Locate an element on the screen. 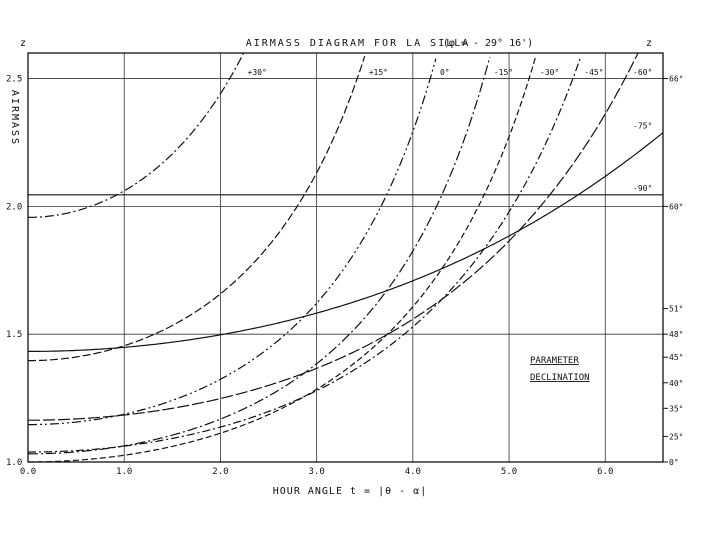 The height and width of the screenshot is (540, 720). series-label: -90° is located at coordinates (642, 188).